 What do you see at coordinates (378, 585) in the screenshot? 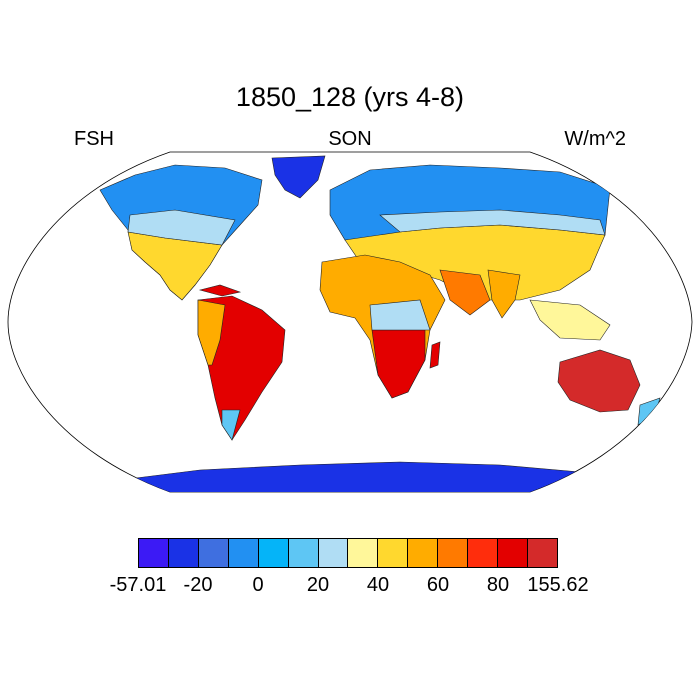
I see `colorbar-tick-label: 40` at bounding box center [378, 585].